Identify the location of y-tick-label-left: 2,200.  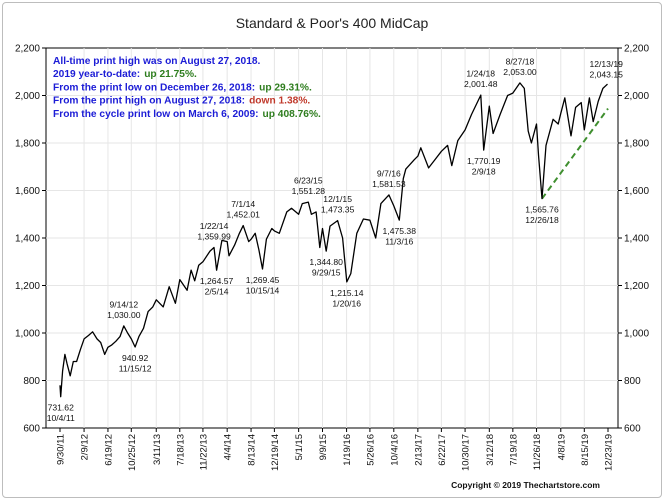
(27, 49).